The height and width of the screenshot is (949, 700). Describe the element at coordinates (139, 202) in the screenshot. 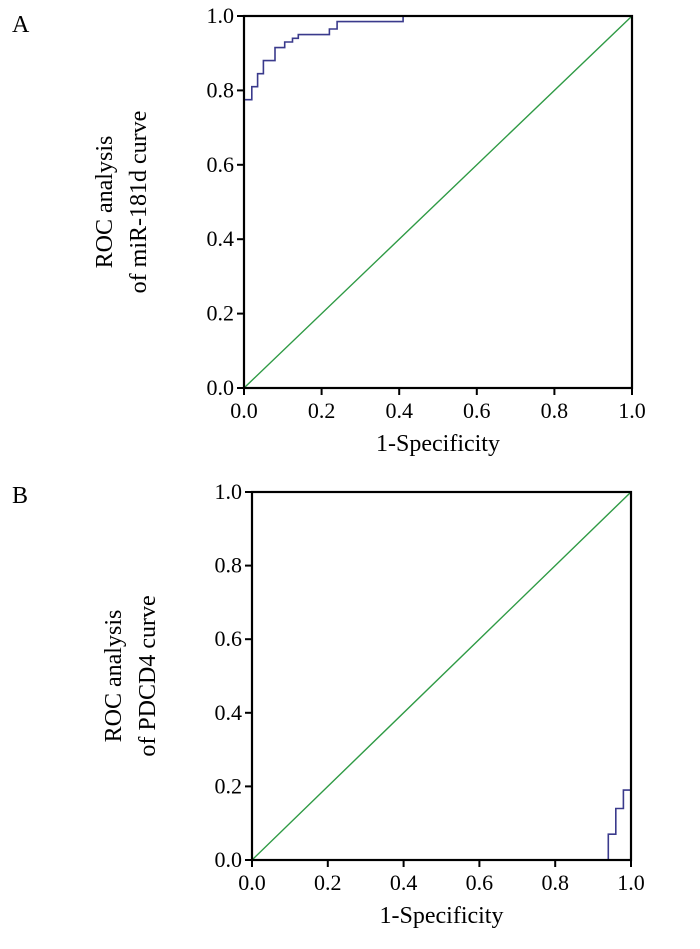

I see `y-axis-label-line: of miR-181d curve` at that location.